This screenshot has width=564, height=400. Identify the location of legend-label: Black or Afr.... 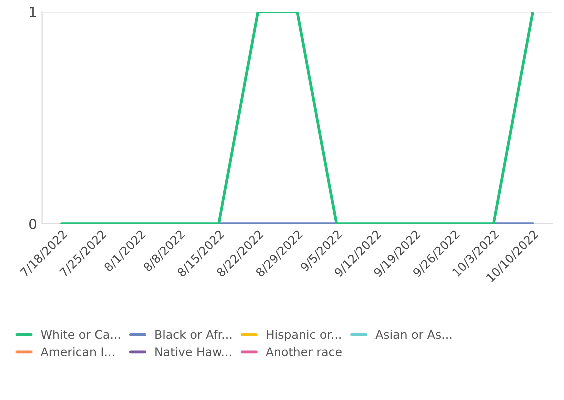
(194, 335).